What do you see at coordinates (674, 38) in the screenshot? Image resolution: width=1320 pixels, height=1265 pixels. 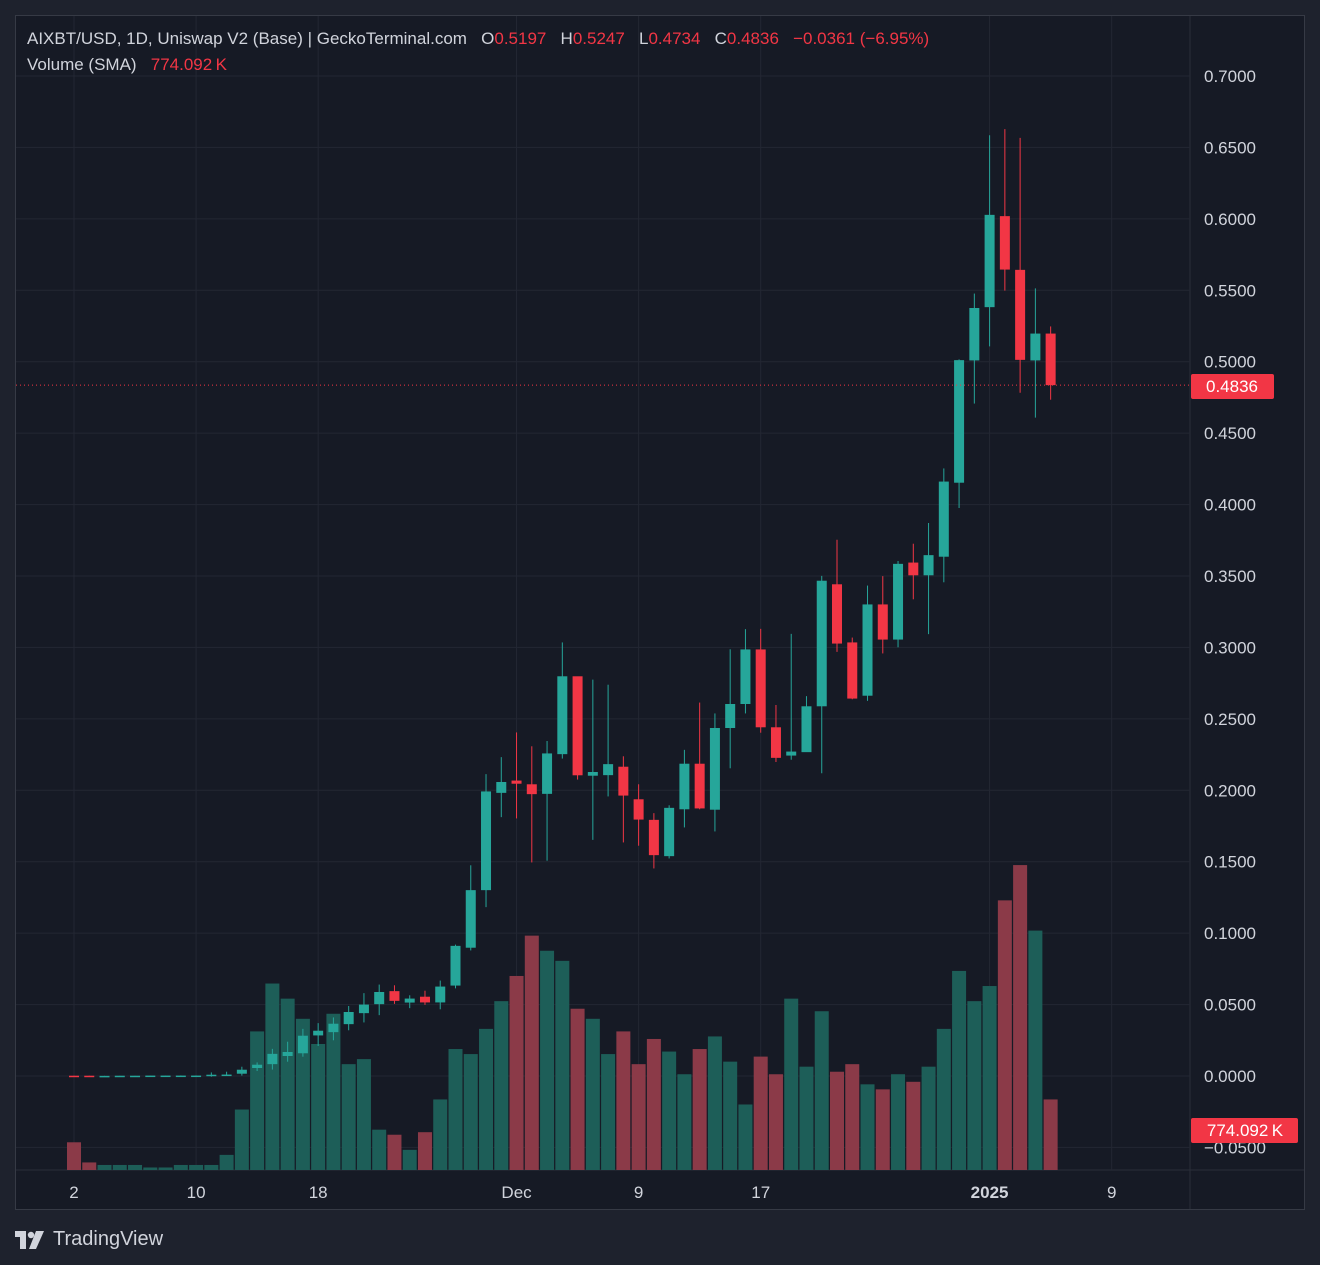 I see `low-value: 0.4734` at bounding box center [674, 38].